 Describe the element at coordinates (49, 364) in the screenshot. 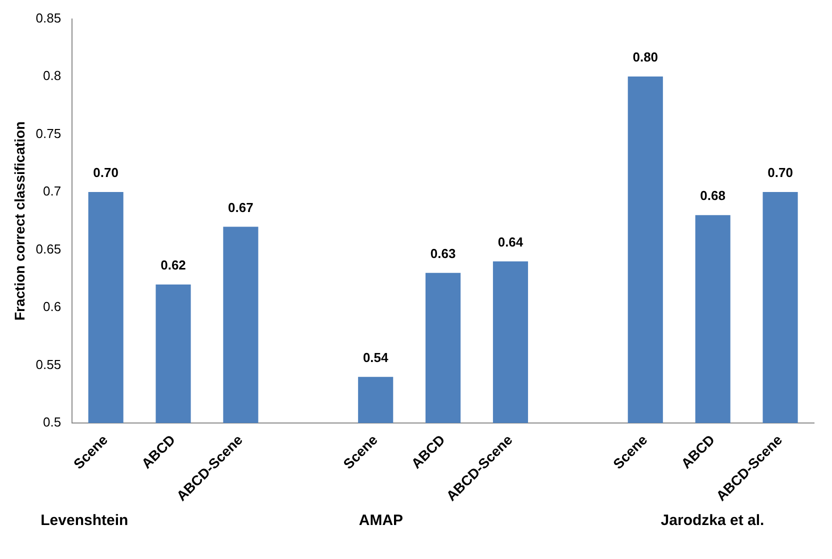

I see `y-tick-label: 0.55` at that location.